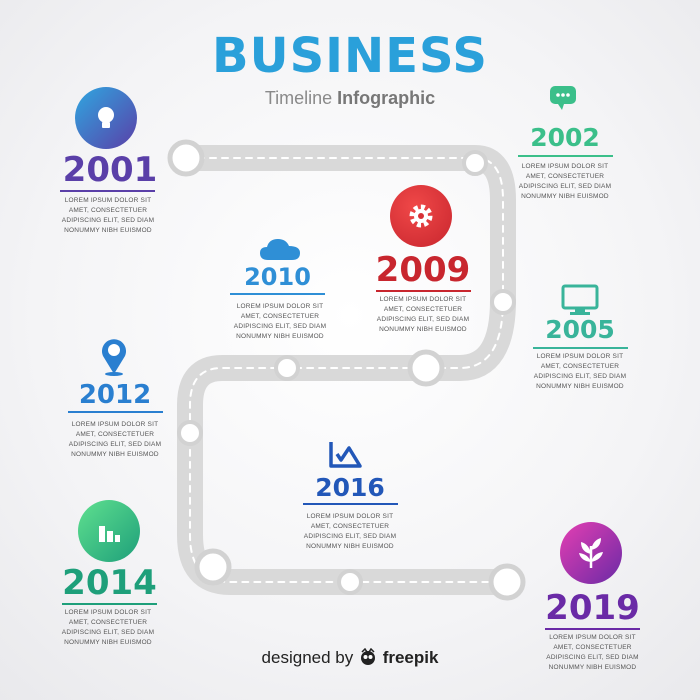 This screenshot has height=700, width=700. What do you see at coordinates (277, 294) in the screenshot?
I see `divider-2010` at bounding box center [277, 294].